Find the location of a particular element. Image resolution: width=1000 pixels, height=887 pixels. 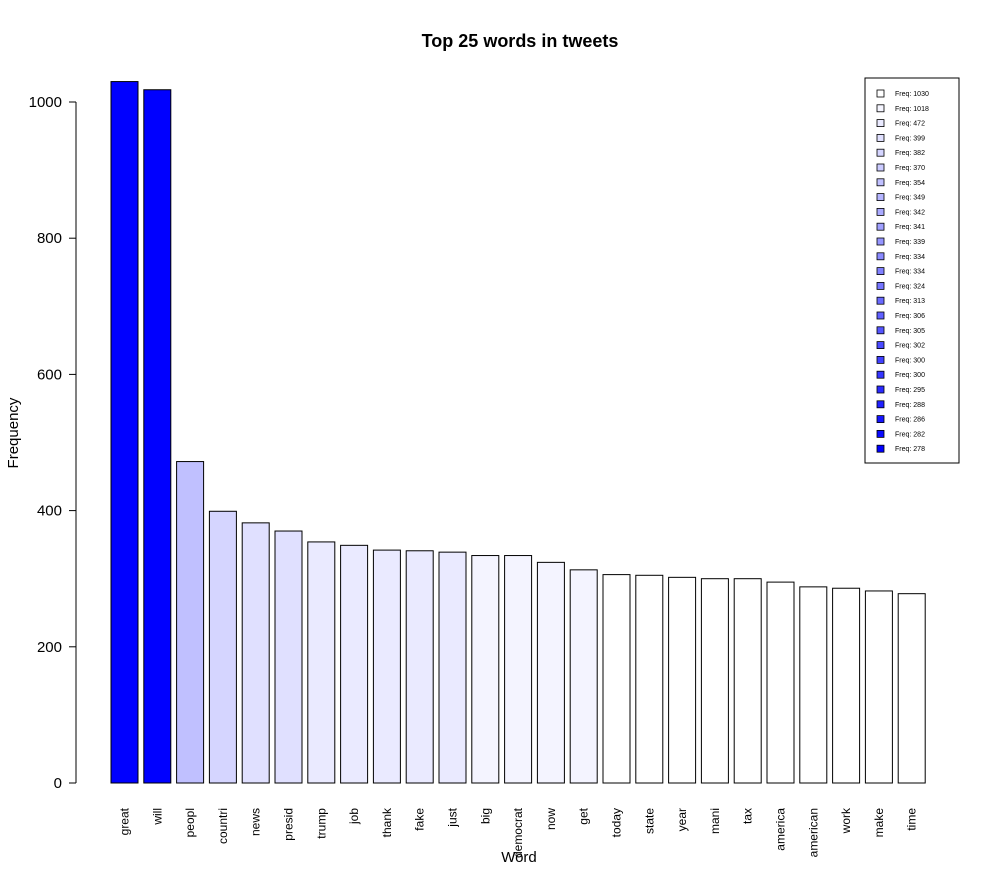

x-tick-label: get is located at coordinates (584, 815).